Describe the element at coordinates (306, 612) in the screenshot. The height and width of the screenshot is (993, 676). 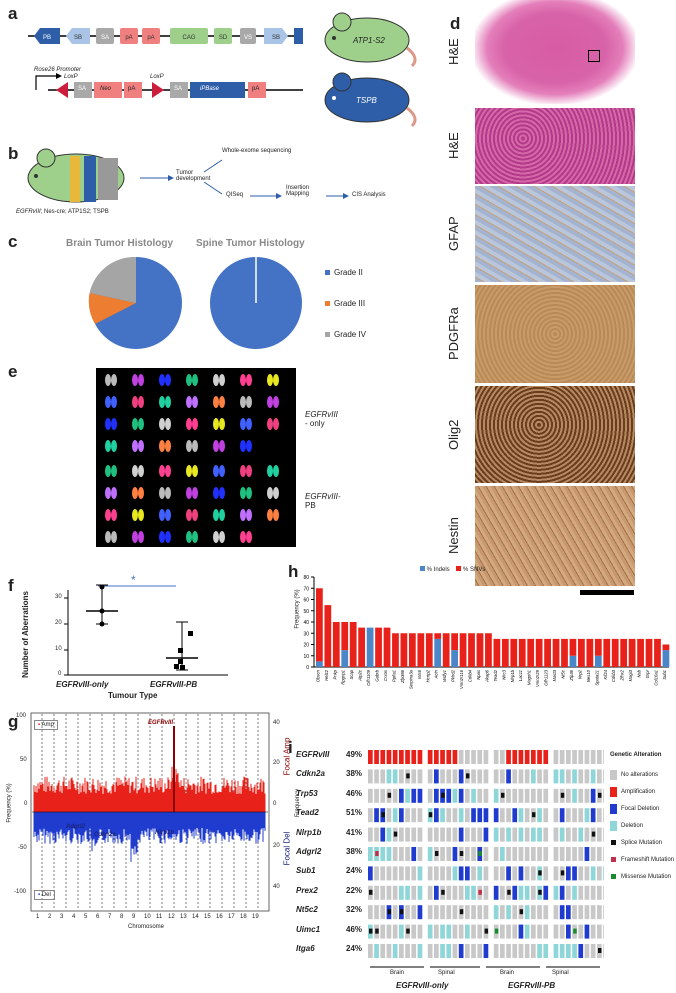
I see `h-ytick: 50` at that location.